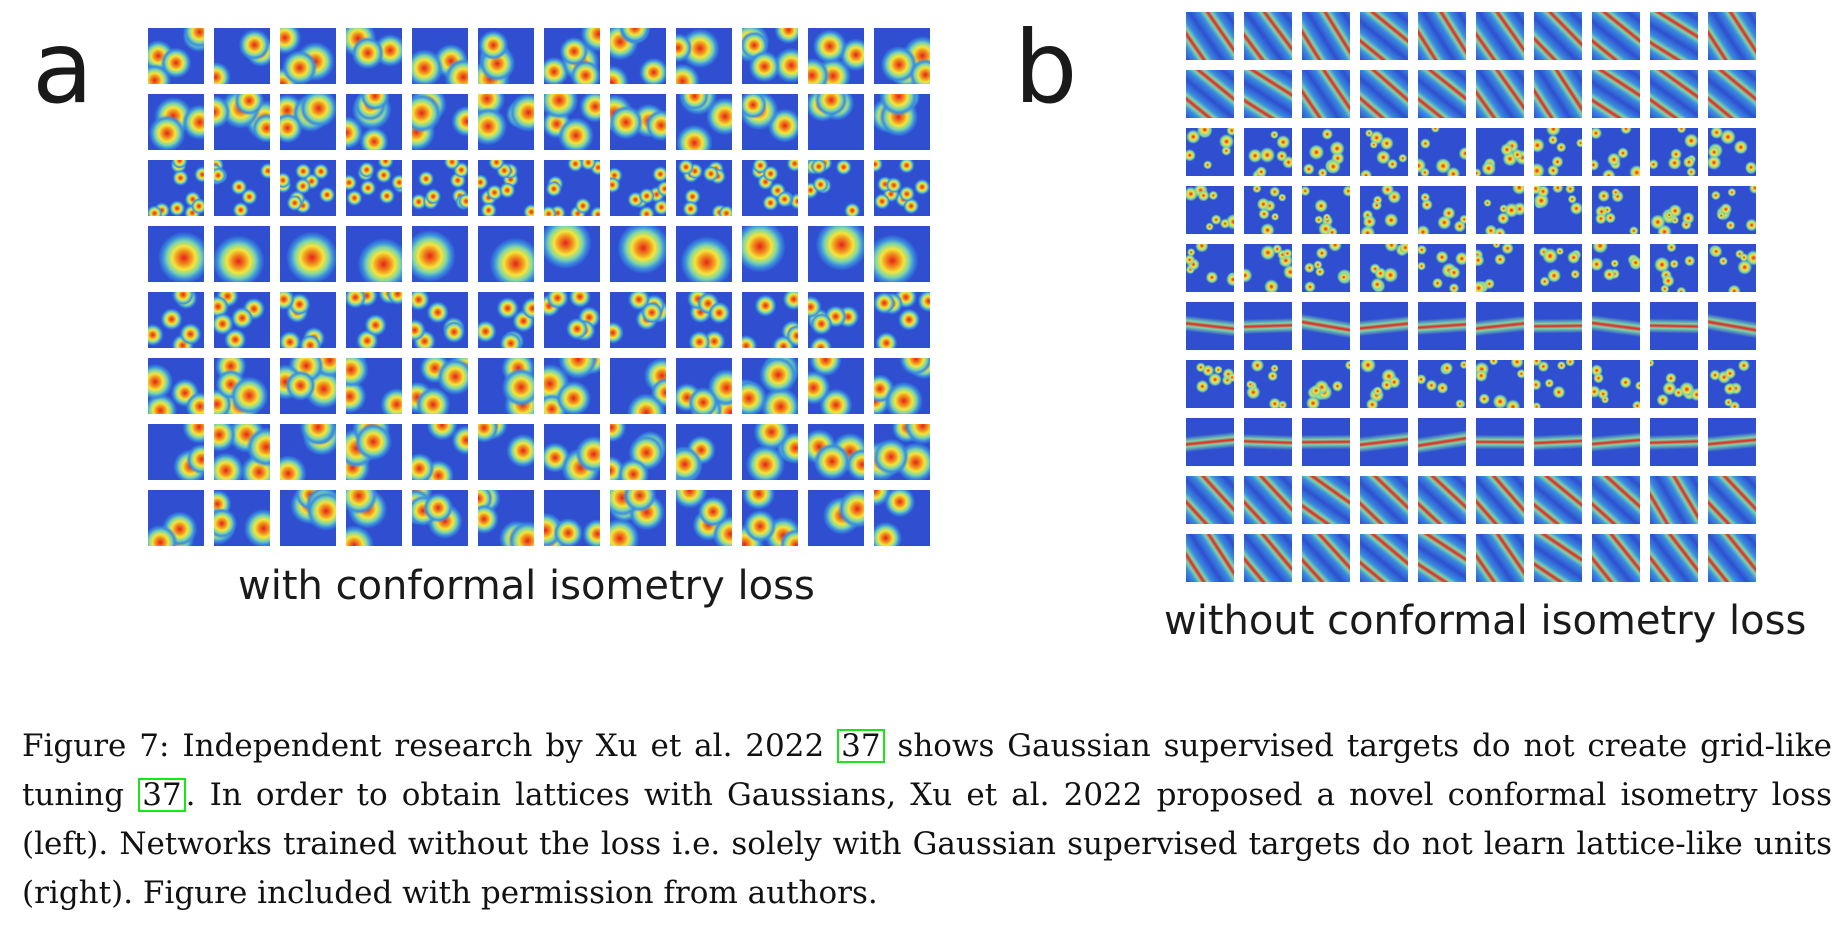 This screenshot has height=939, width=1846. I want to click on panel-a-caption: with conformal isometry loss, so click(526, 586).